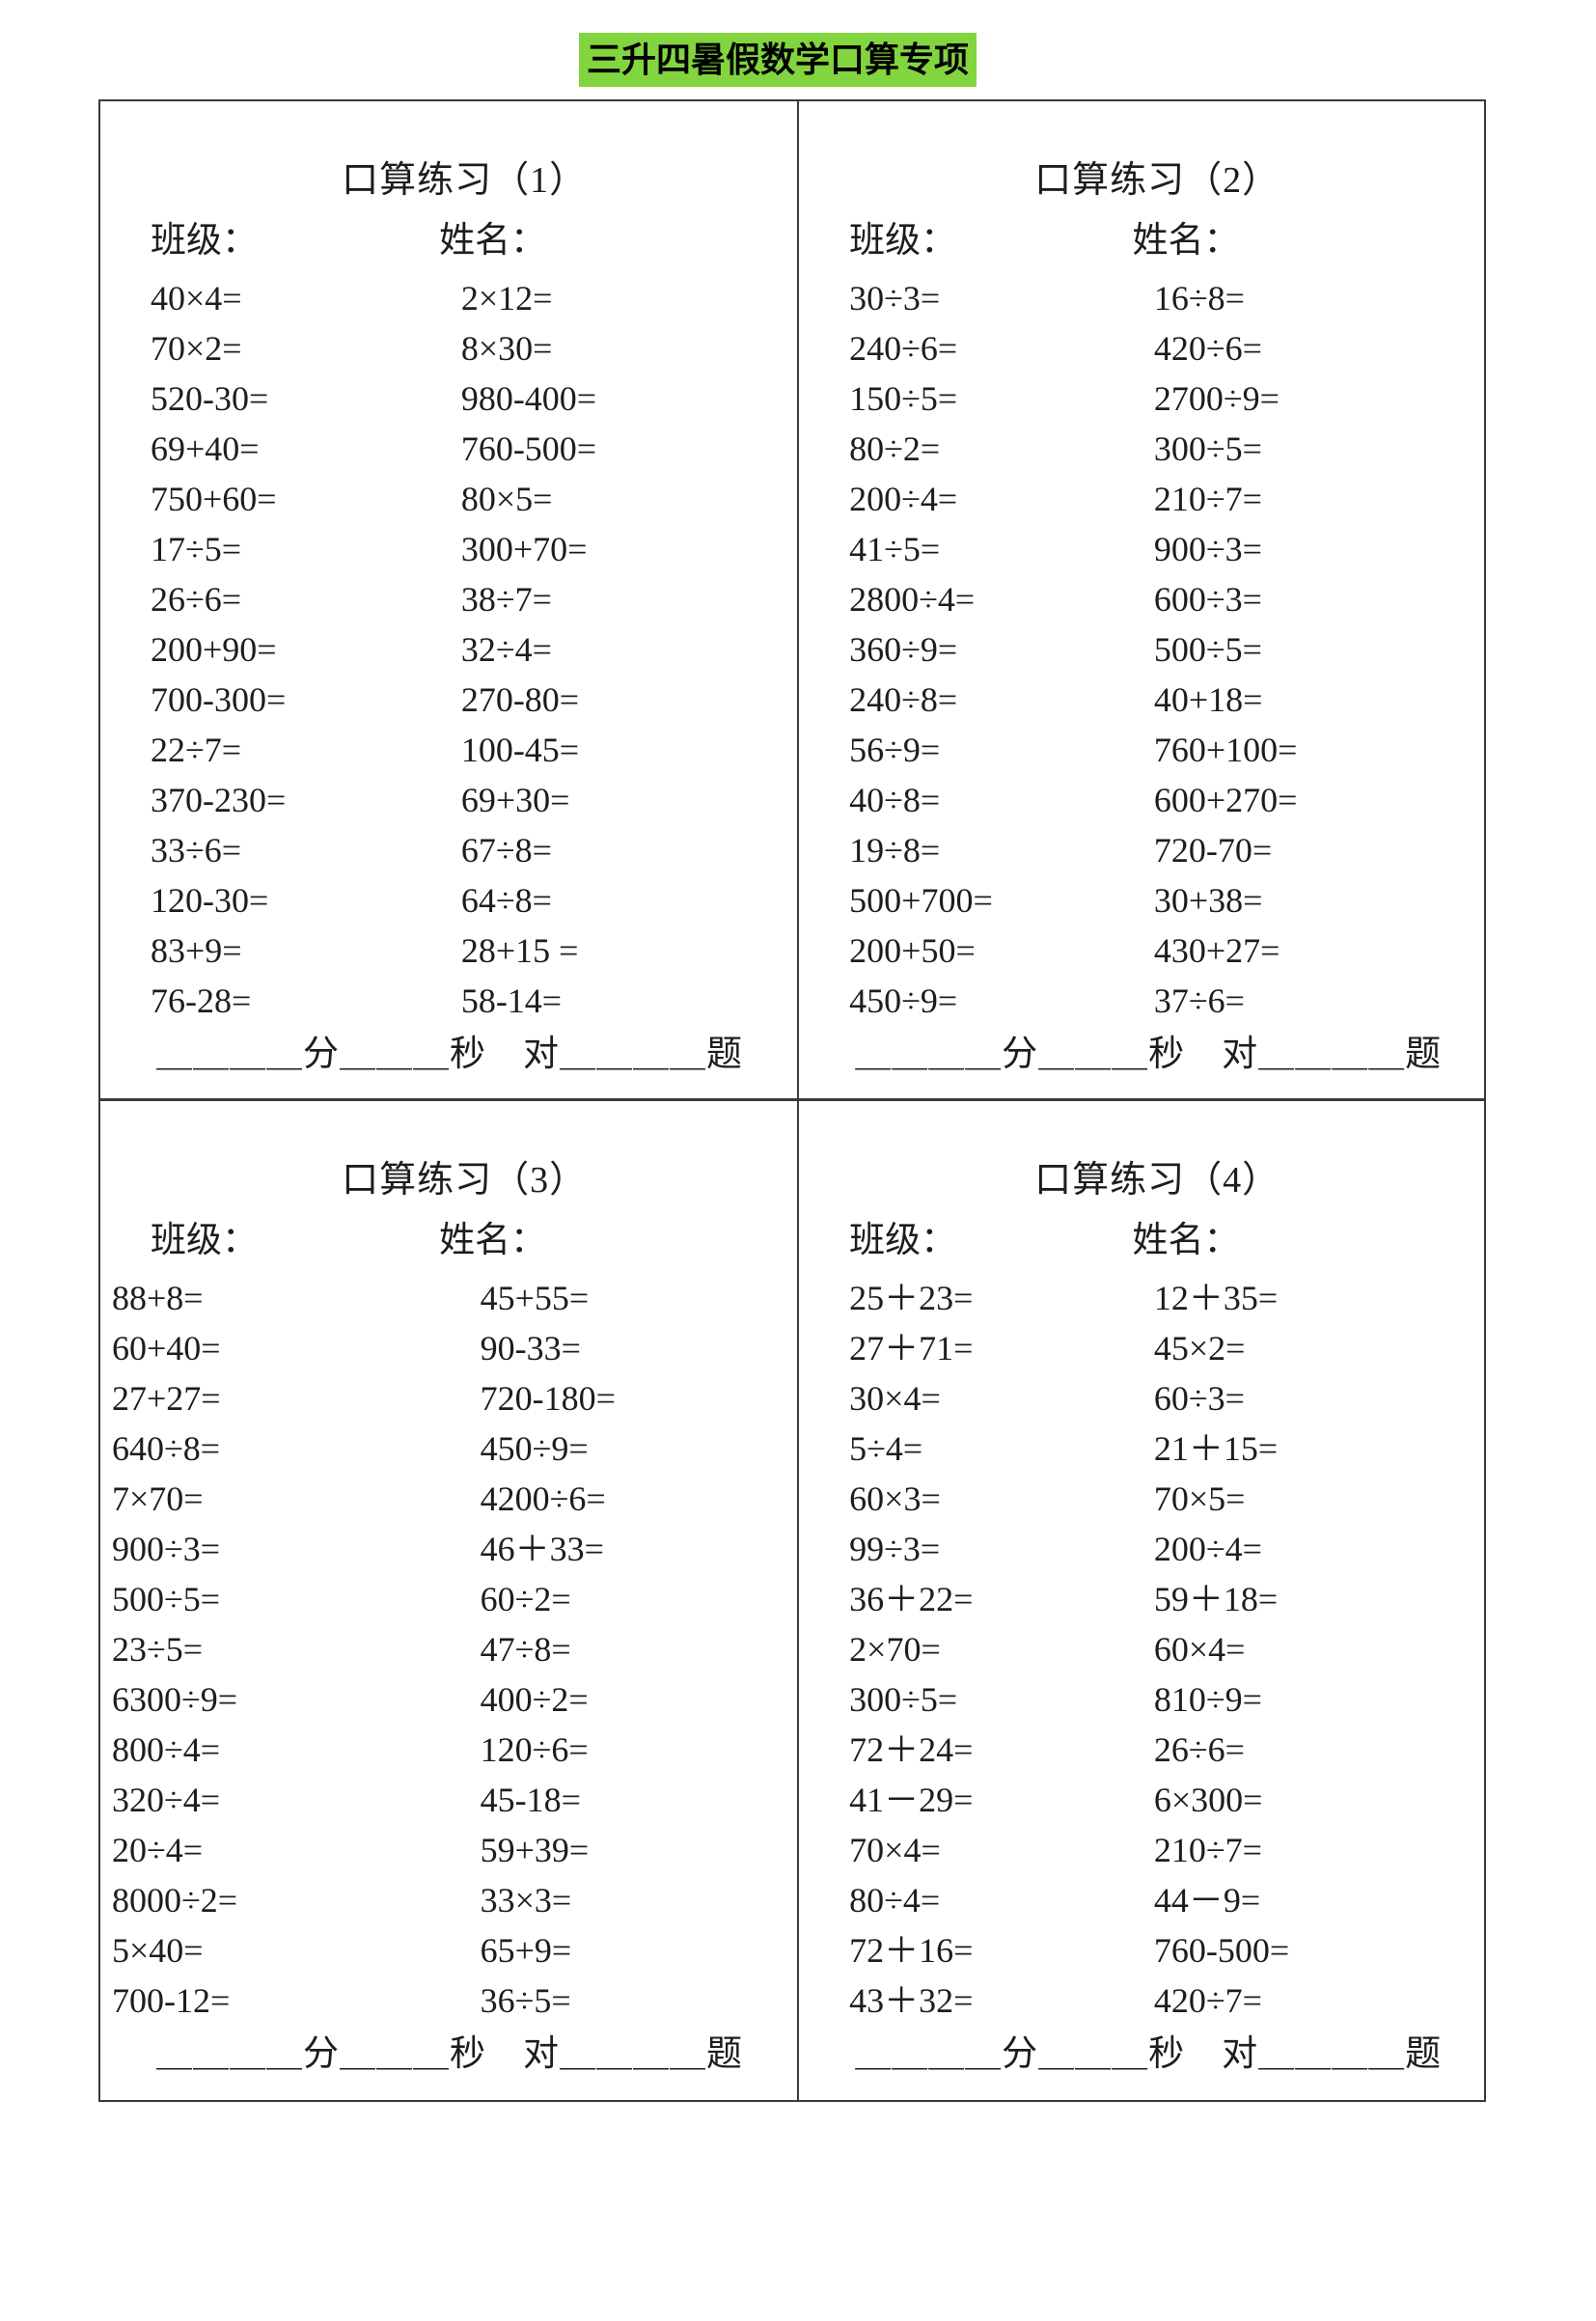 This screenshot has width=1596, height=2321. I want to click on problem-row: 25＋23= 12＋35=, so click(1157, 1298).